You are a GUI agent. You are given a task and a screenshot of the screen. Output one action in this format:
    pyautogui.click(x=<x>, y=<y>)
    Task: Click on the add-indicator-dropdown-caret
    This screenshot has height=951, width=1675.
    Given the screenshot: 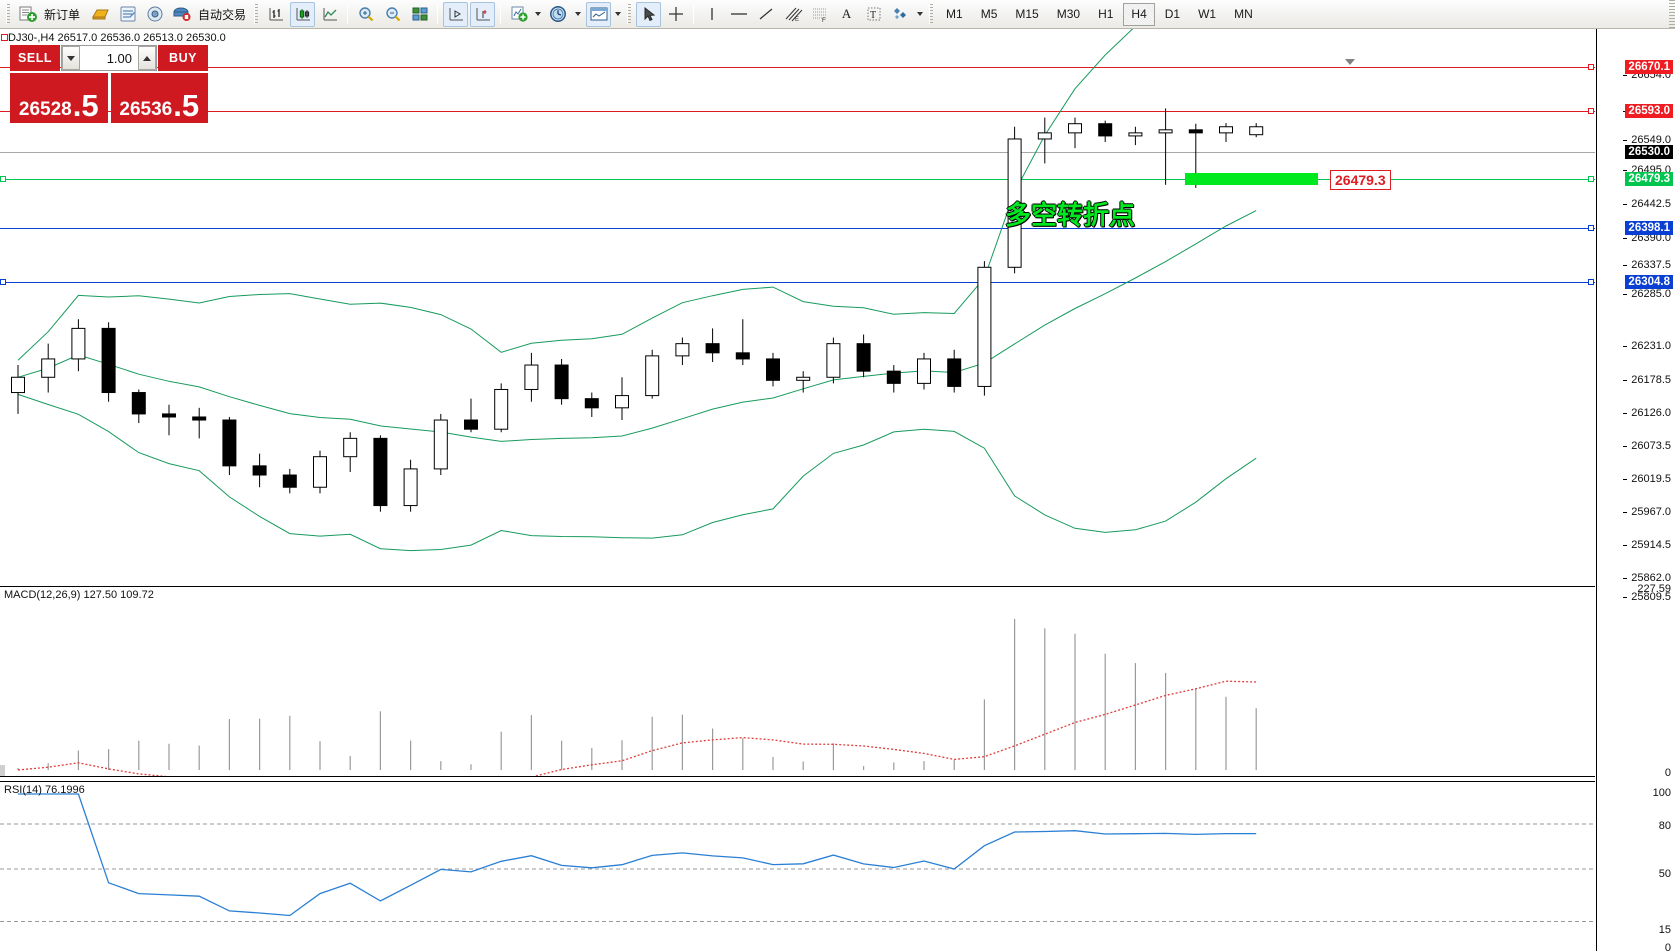 What is the action you would take?
    pyautogui.click(x=538, y=14)
    